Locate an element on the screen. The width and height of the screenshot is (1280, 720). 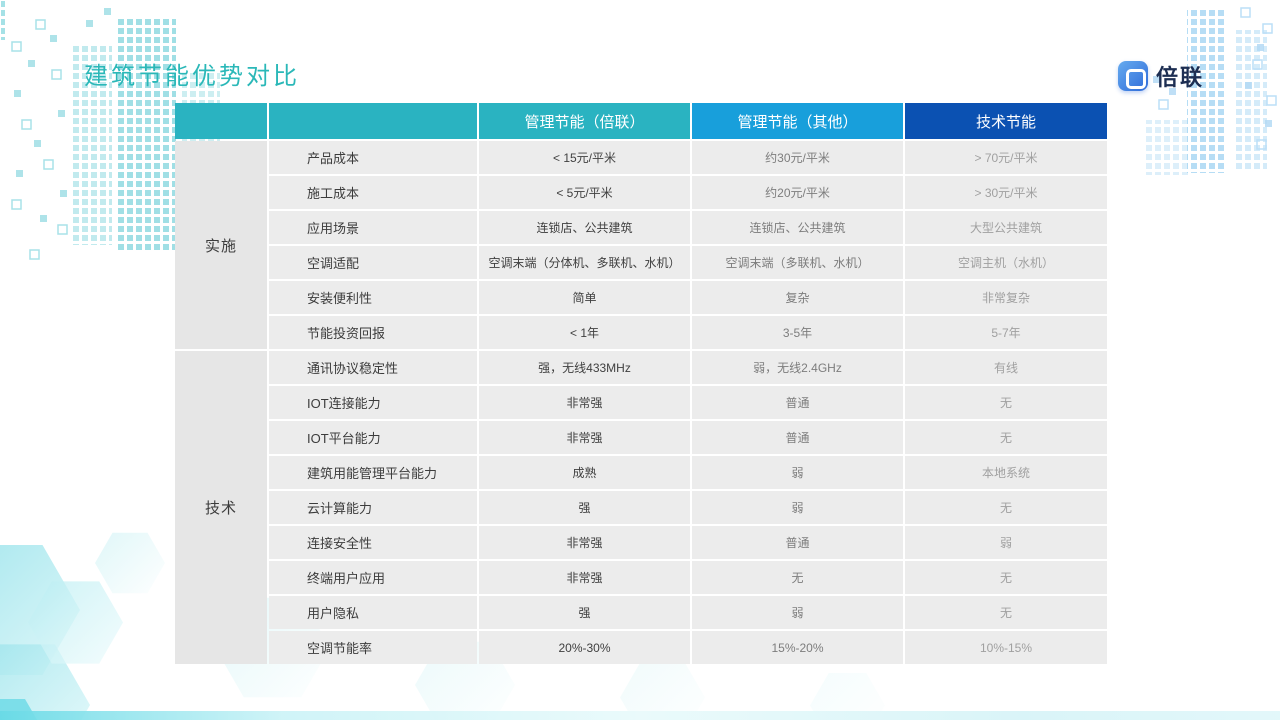
criteria-cell: IOT连接能力 is located at coordinates (373, 402).